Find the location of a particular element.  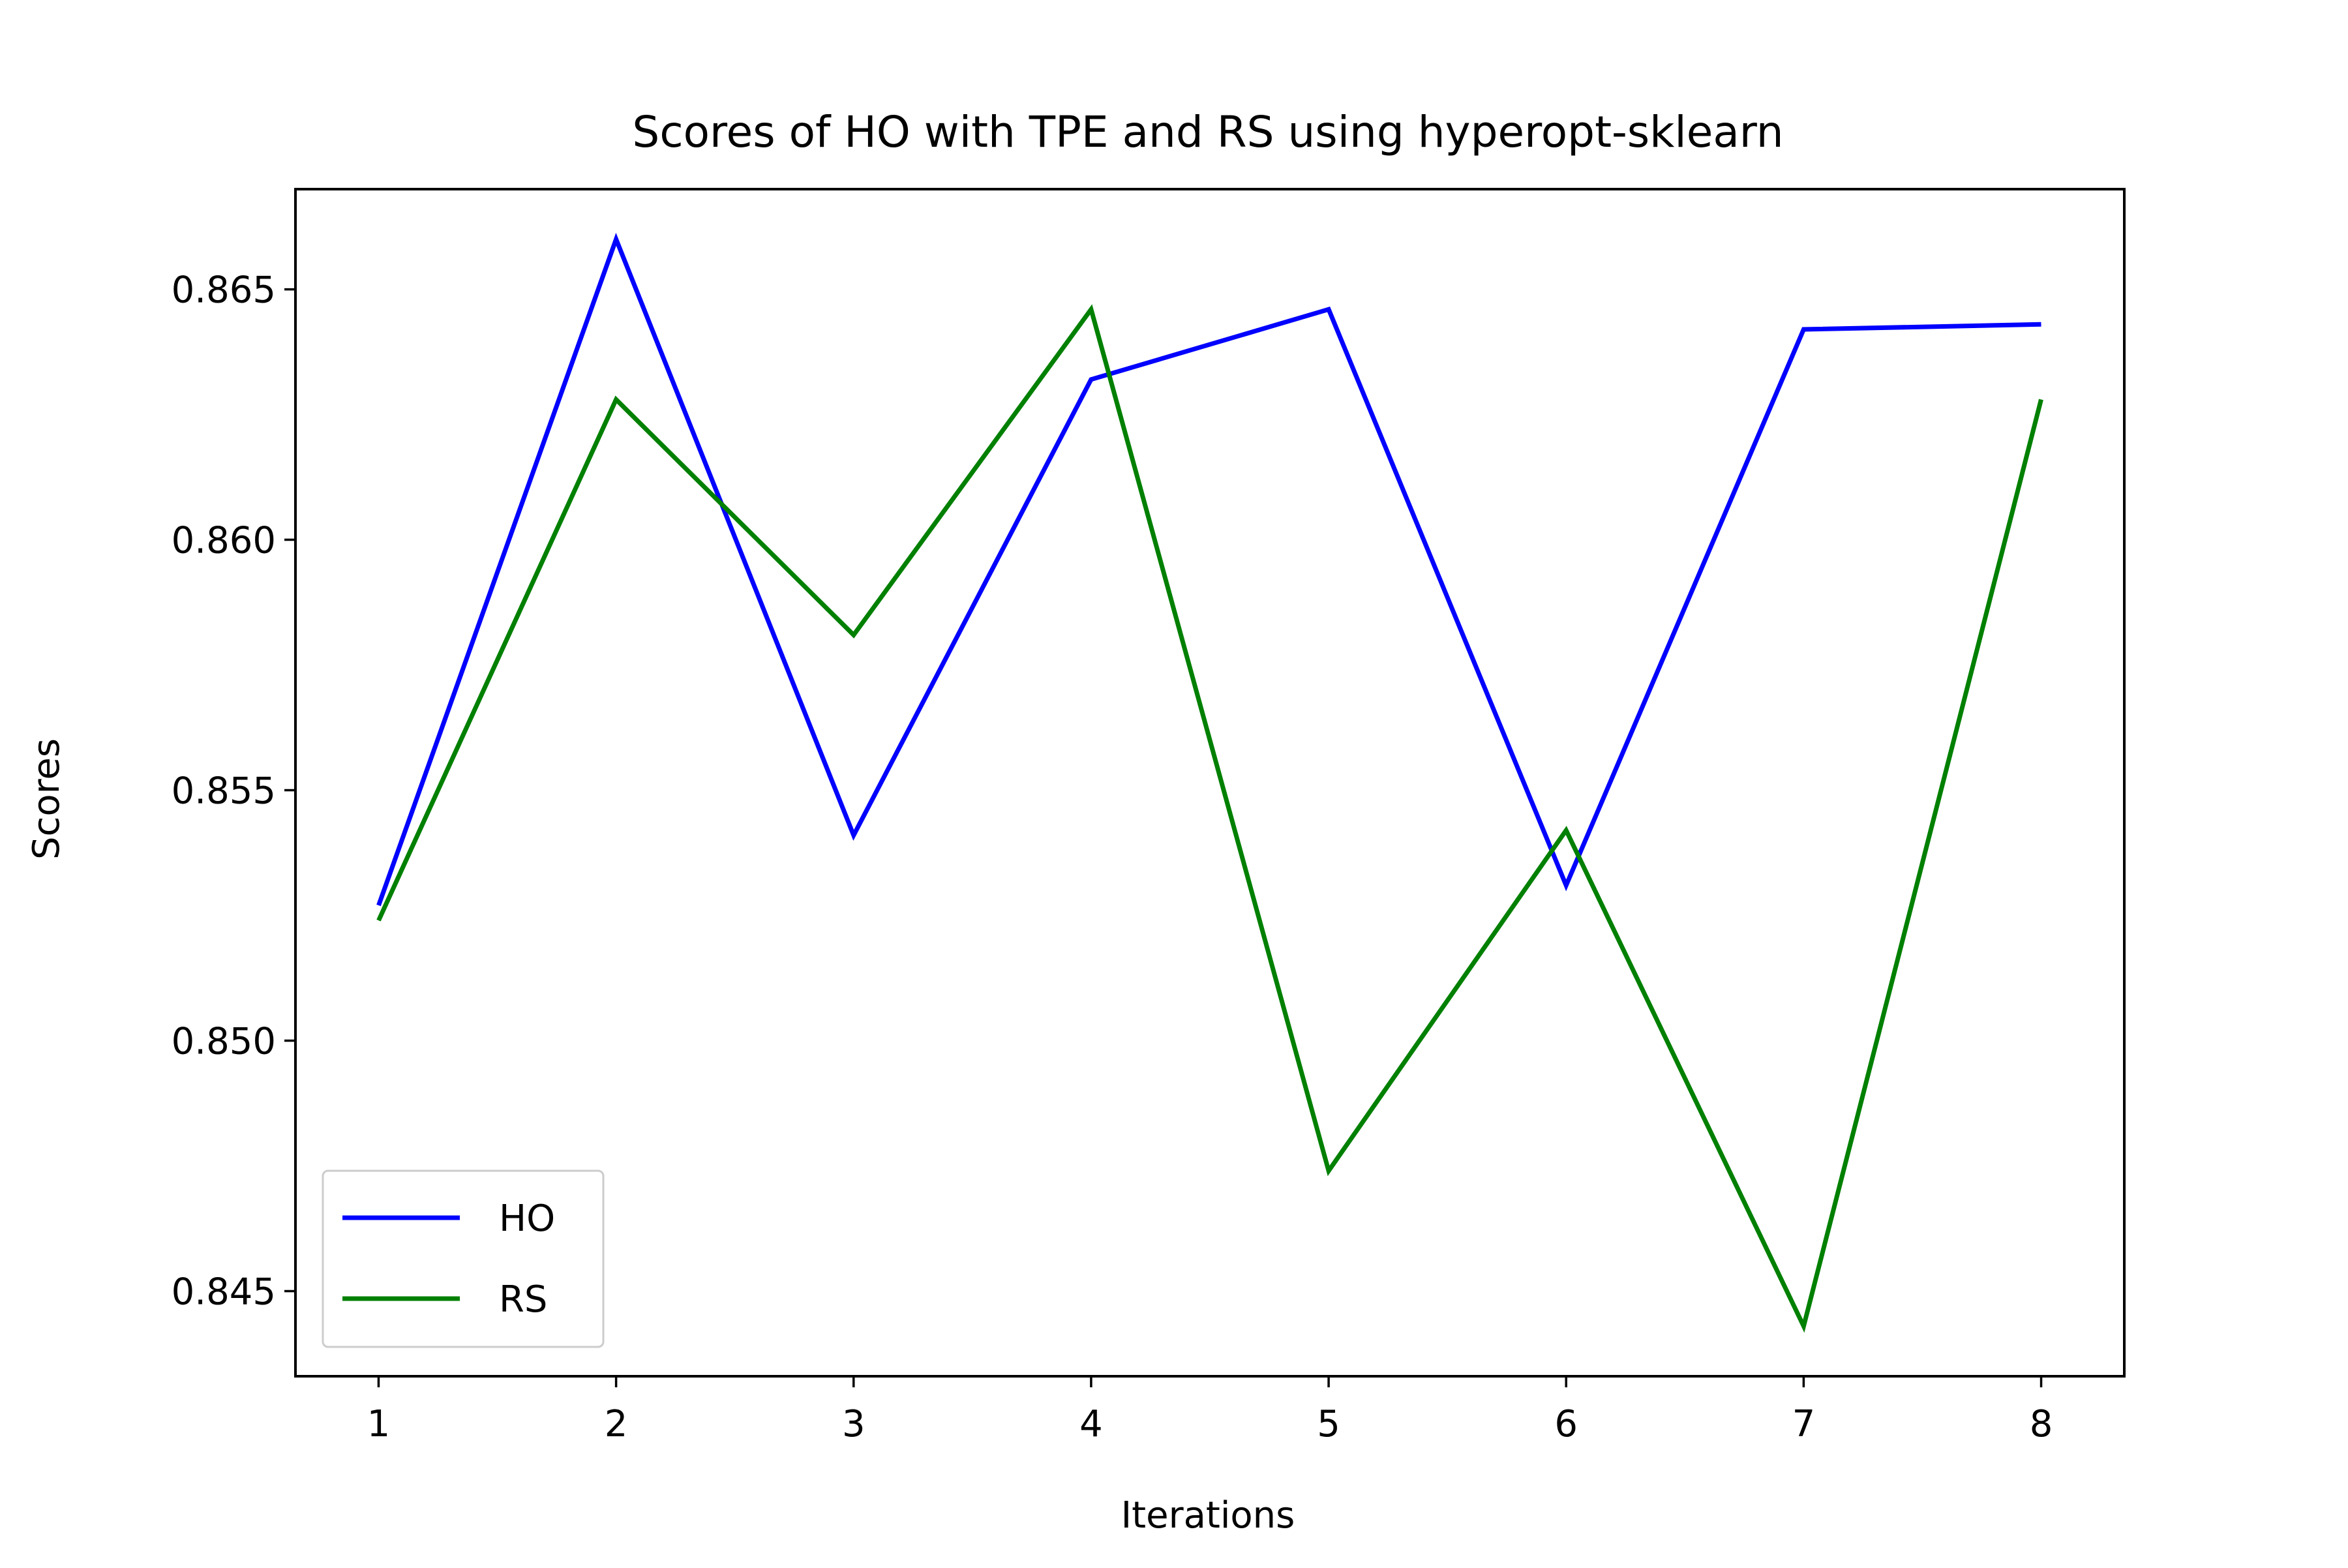

y-axis-label: Scores is located at coordinates (47, 799).